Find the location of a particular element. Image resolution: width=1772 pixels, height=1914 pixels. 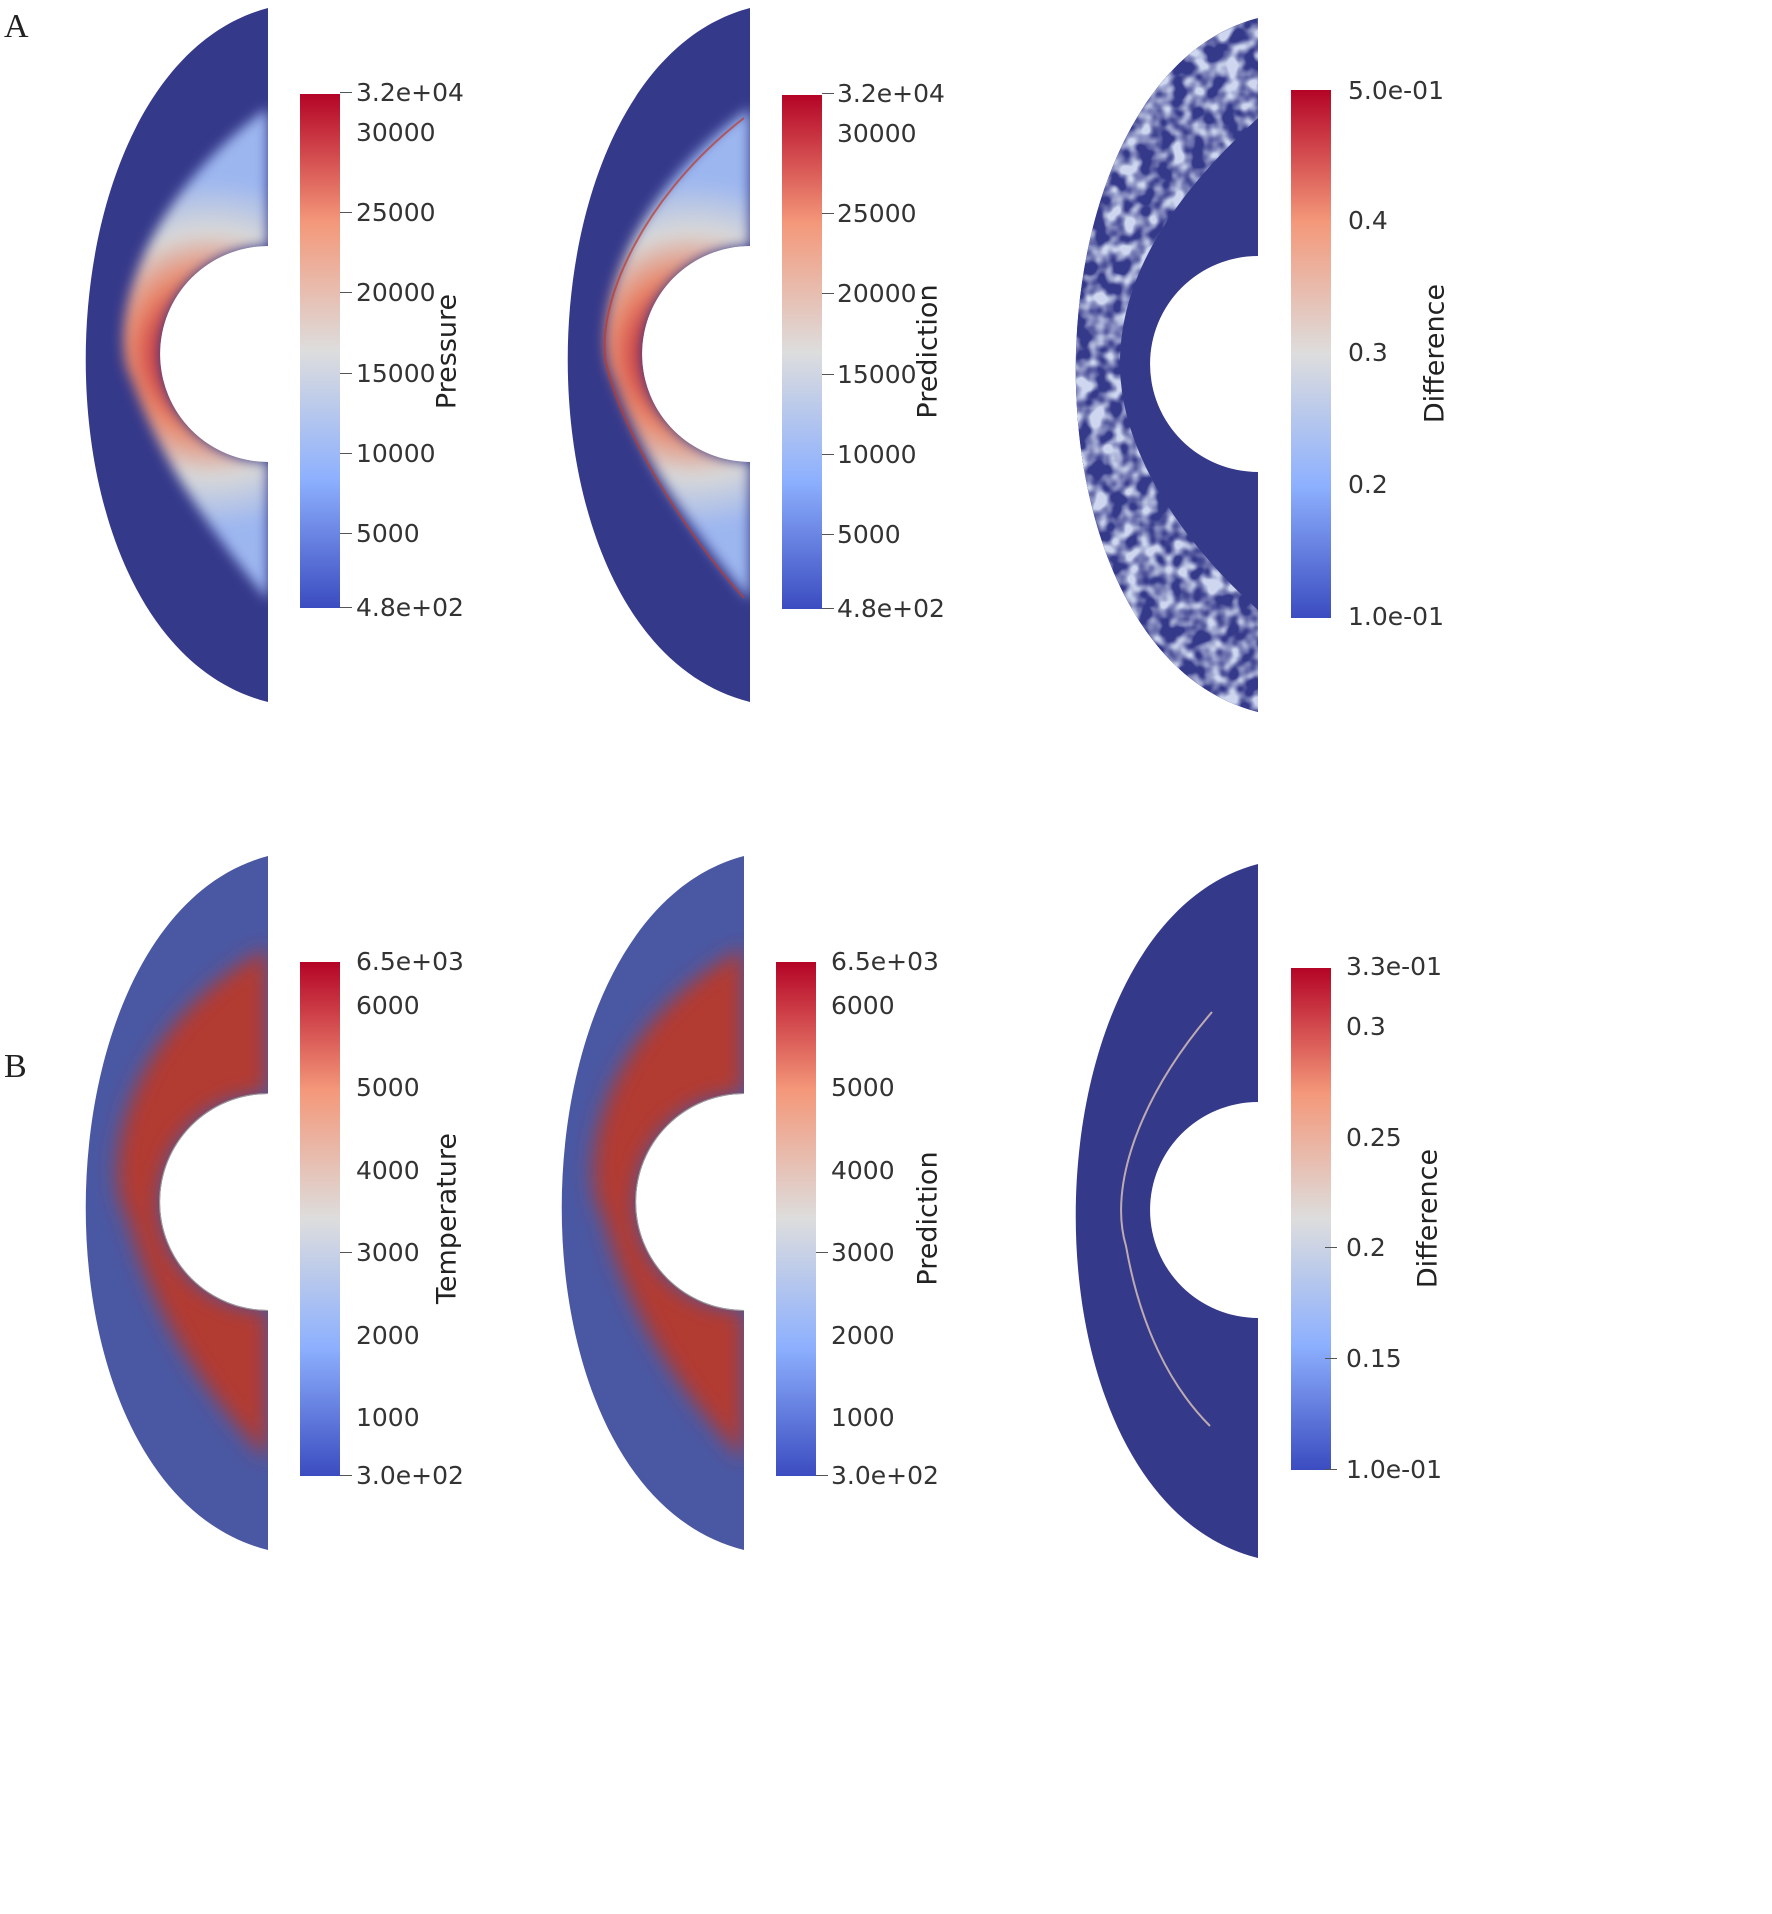

temperature-prediction-tick-4000: 4000 is located at coordinates (863, 1170).